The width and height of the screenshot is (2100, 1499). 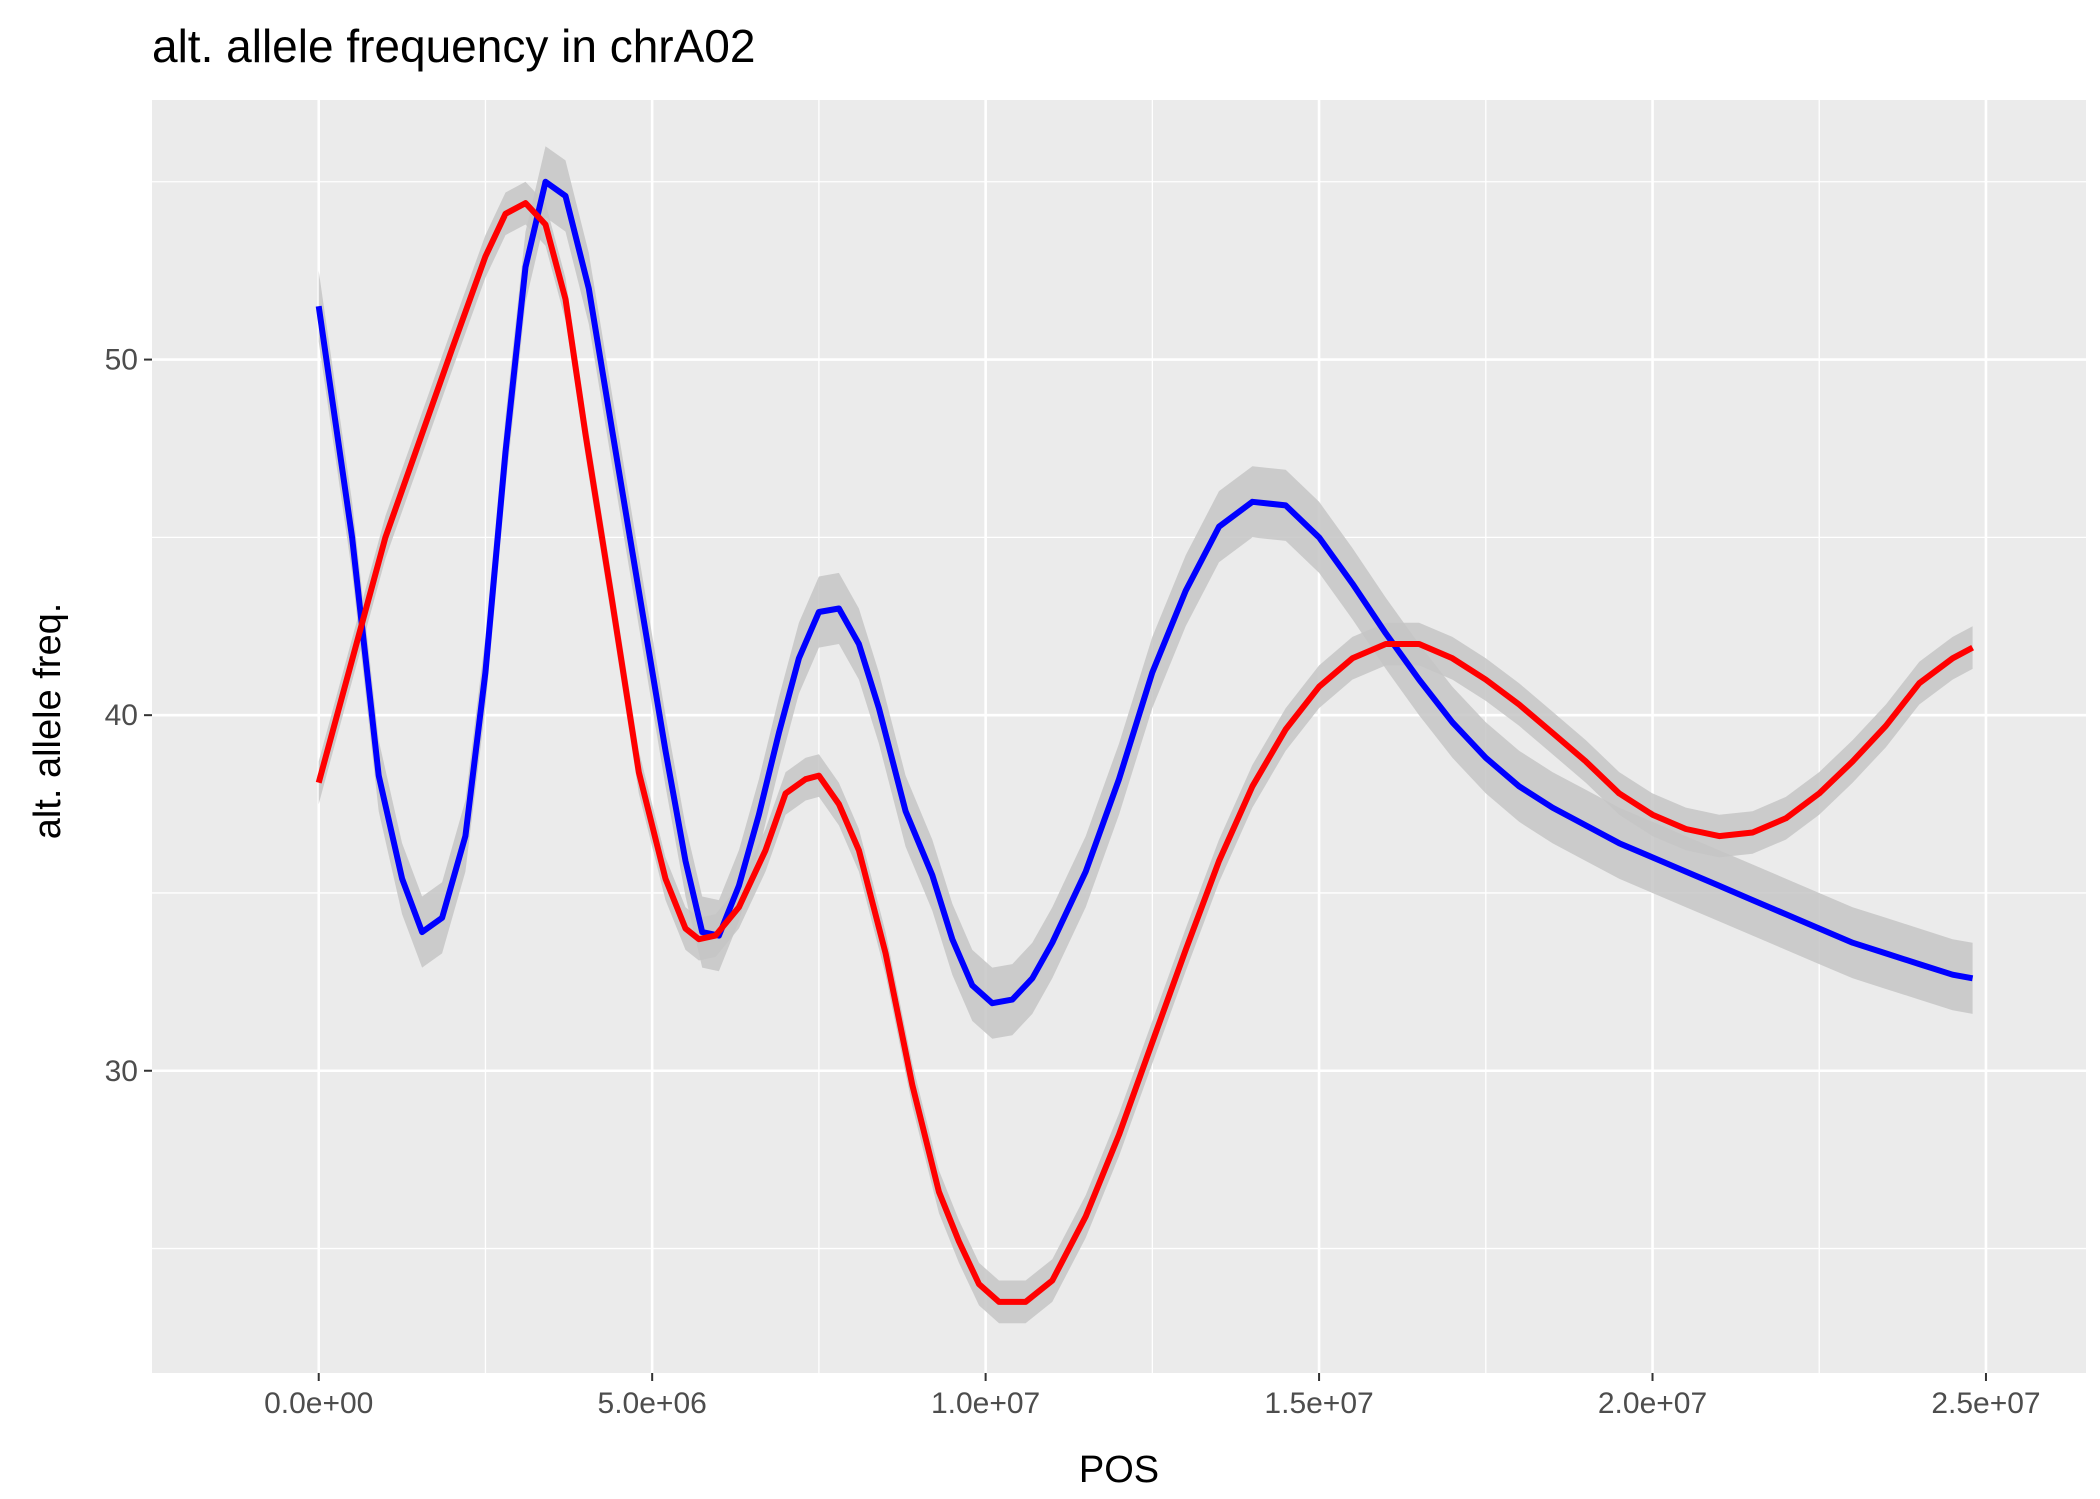 What do you see at coordinates (1652, 1403) in the screenshot?
I see `x-tick-label: 2.0e+07` at bounding box center [1652, 1403].